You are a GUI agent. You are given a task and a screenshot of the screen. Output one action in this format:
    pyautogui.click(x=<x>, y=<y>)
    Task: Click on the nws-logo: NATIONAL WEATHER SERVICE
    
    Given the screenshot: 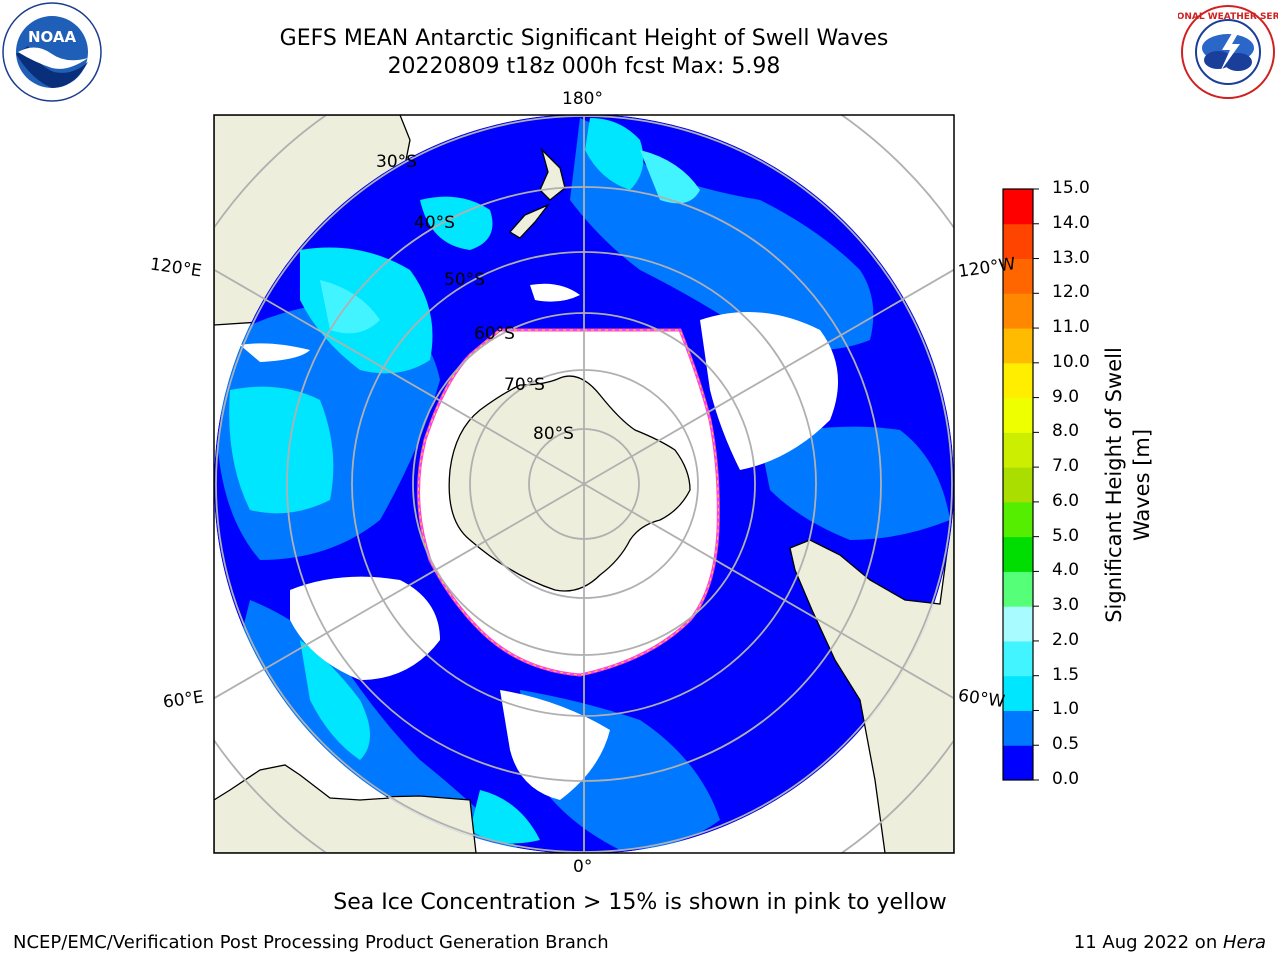 What is the action you would take?
    pyautogui.click(x=1228, y=52)
    